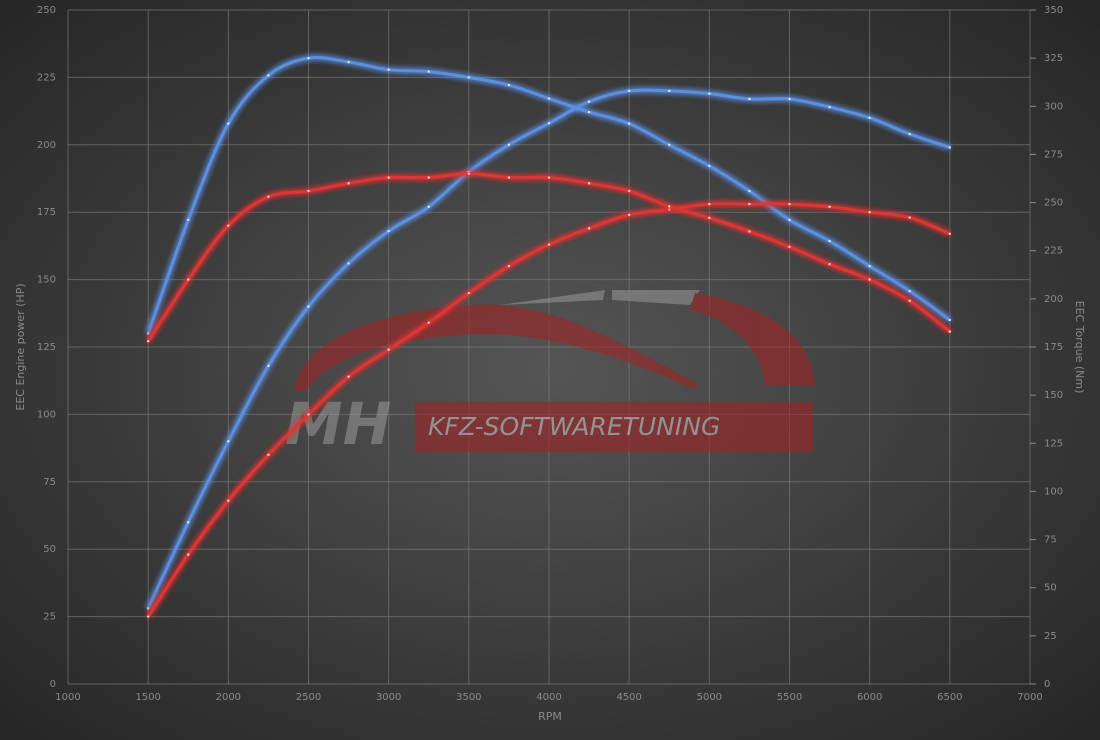 This screenshot has width=1100, height=740. Describe the element at coordinates (574, 426) in the screenshot. I see `watermark-text: KFZ-SOFTWARETUNING` at that location.